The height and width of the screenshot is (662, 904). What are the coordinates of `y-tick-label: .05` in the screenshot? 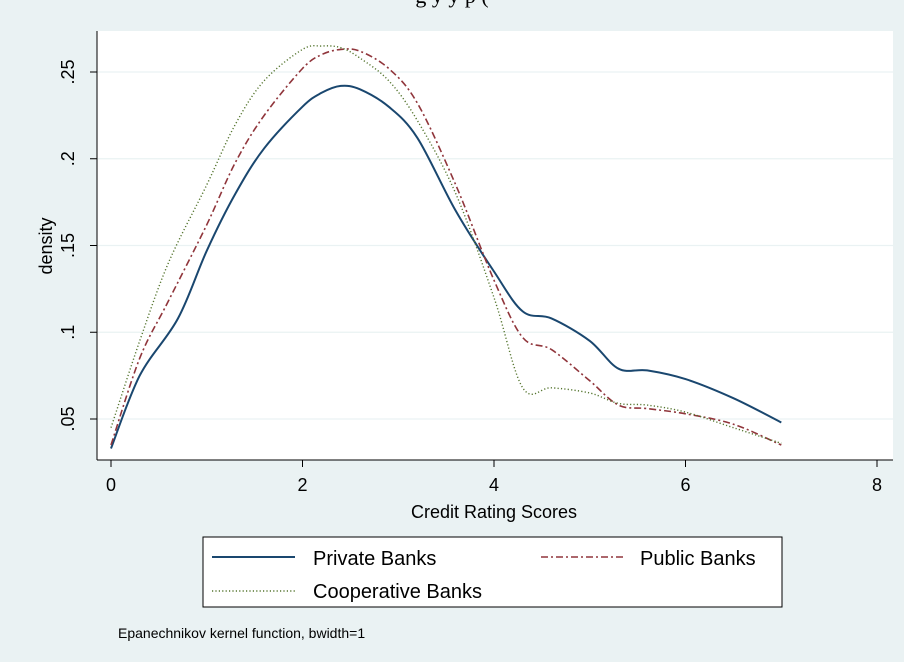 It's located at (68, 418).